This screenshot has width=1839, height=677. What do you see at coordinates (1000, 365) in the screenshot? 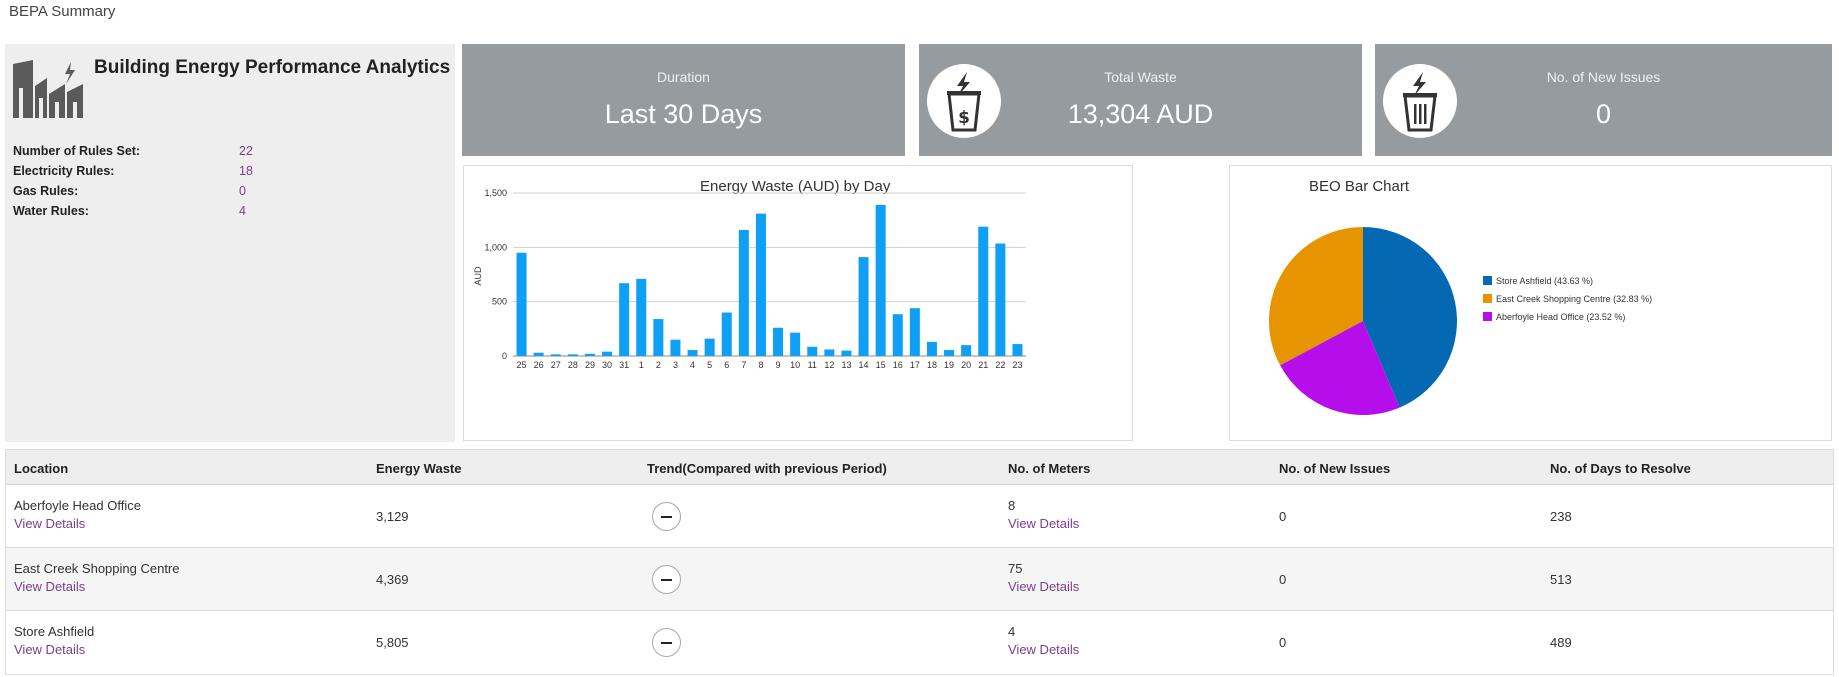
I see `x-tick-label: 22` at bounding box center [1000, 365].